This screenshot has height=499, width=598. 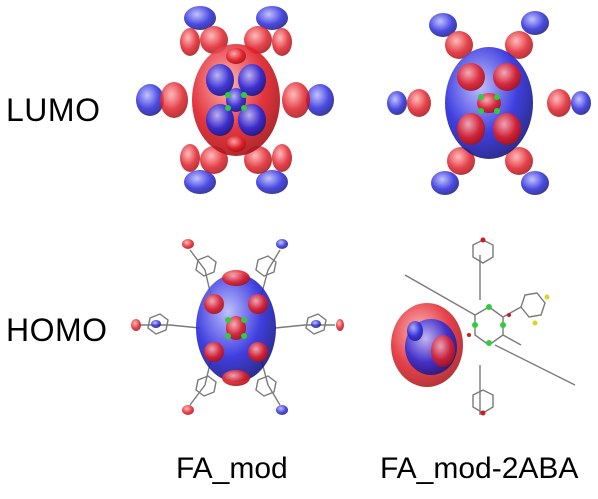 What do you see at coordinates (57, 330) in the screenshot?
I see `row-label-homo: HOMO` at bounding box center [57, 330].